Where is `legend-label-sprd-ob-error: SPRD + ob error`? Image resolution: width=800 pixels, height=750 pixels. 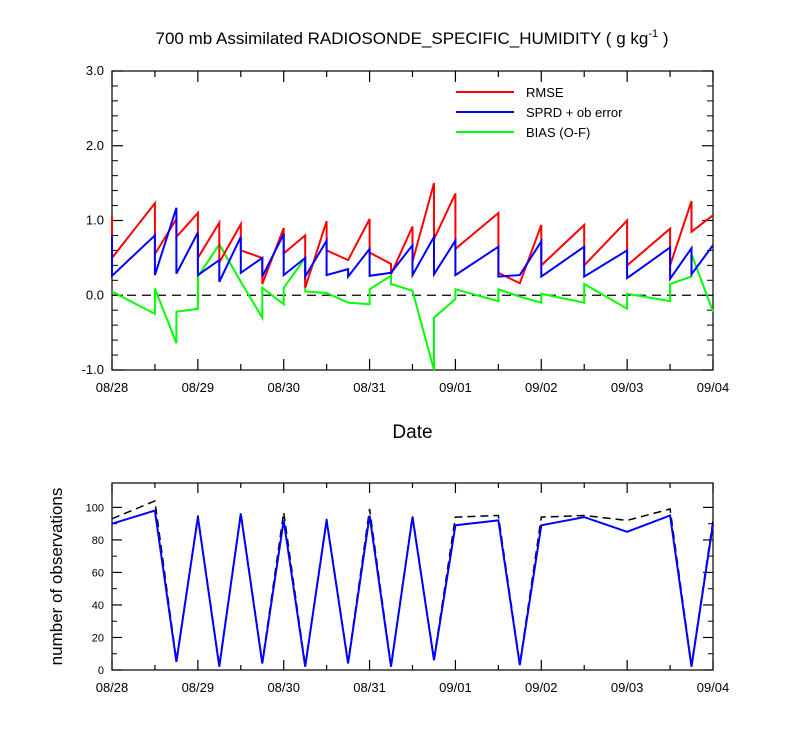
legend-label-sprd-ob-error: SPRD + ob error is located at coordinates (574, 112).